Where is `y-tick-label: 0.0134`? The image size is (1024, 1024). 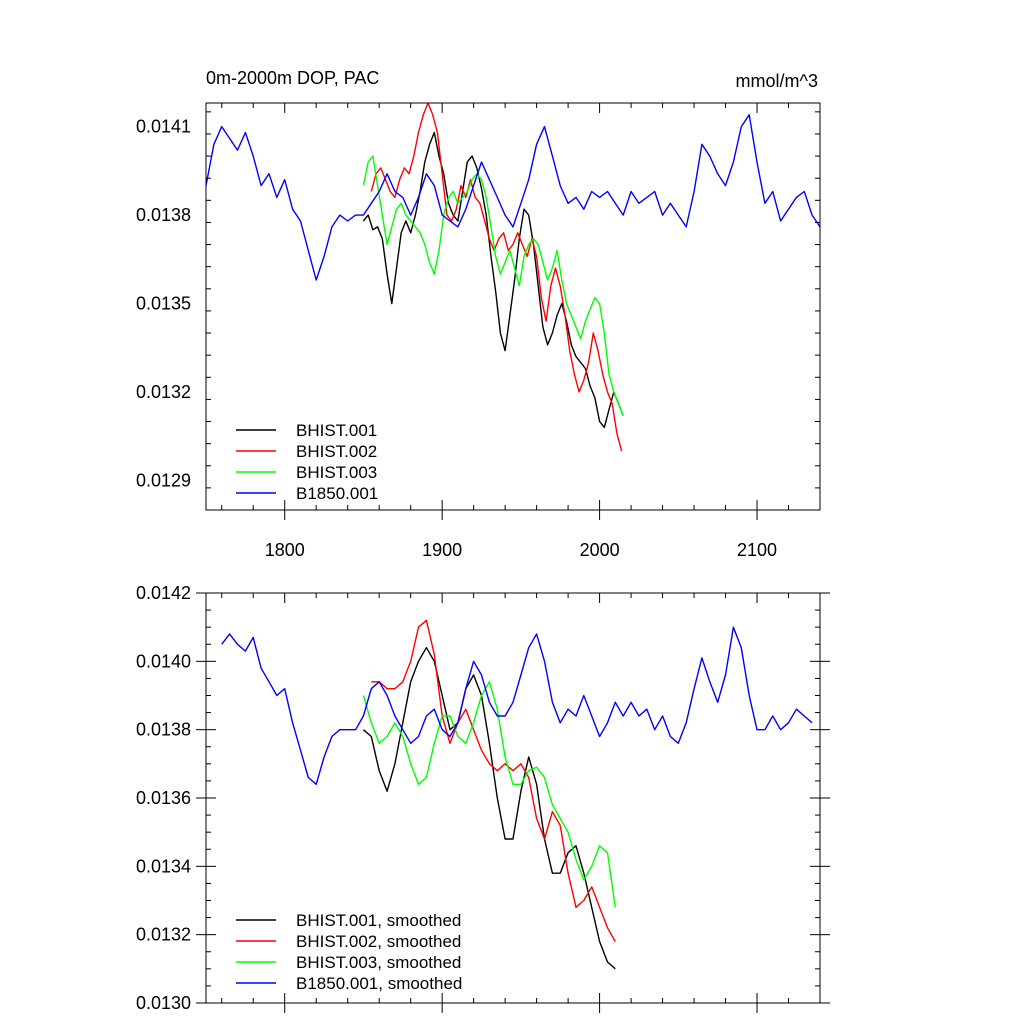
y-tick-label: 0.0134 is located at coordinates (163, 866).